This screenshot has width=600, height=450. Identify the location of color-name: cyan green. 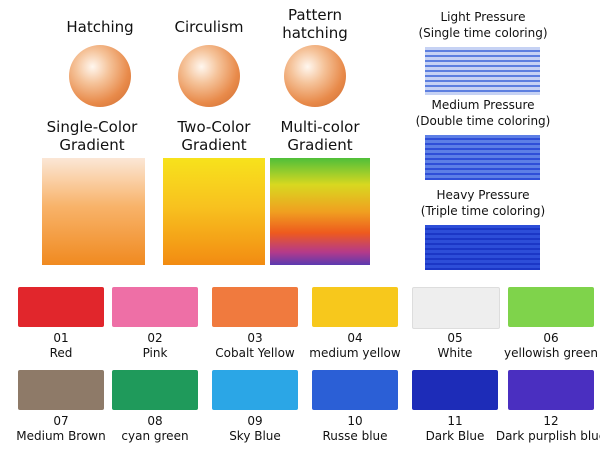
(155, 436).